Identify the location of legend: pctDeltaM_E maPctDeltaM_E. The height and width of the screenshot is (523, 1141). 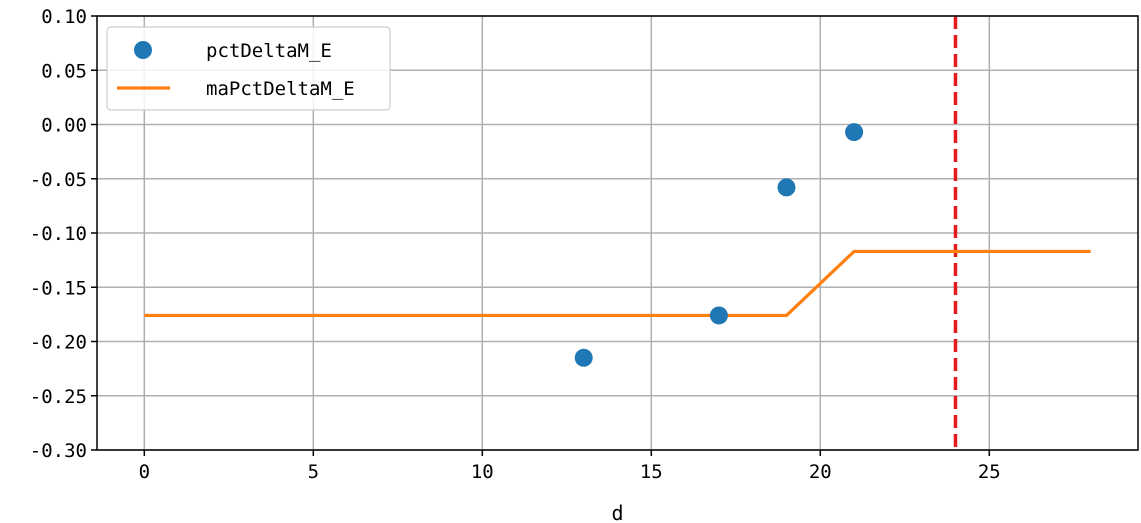
(248, 68).